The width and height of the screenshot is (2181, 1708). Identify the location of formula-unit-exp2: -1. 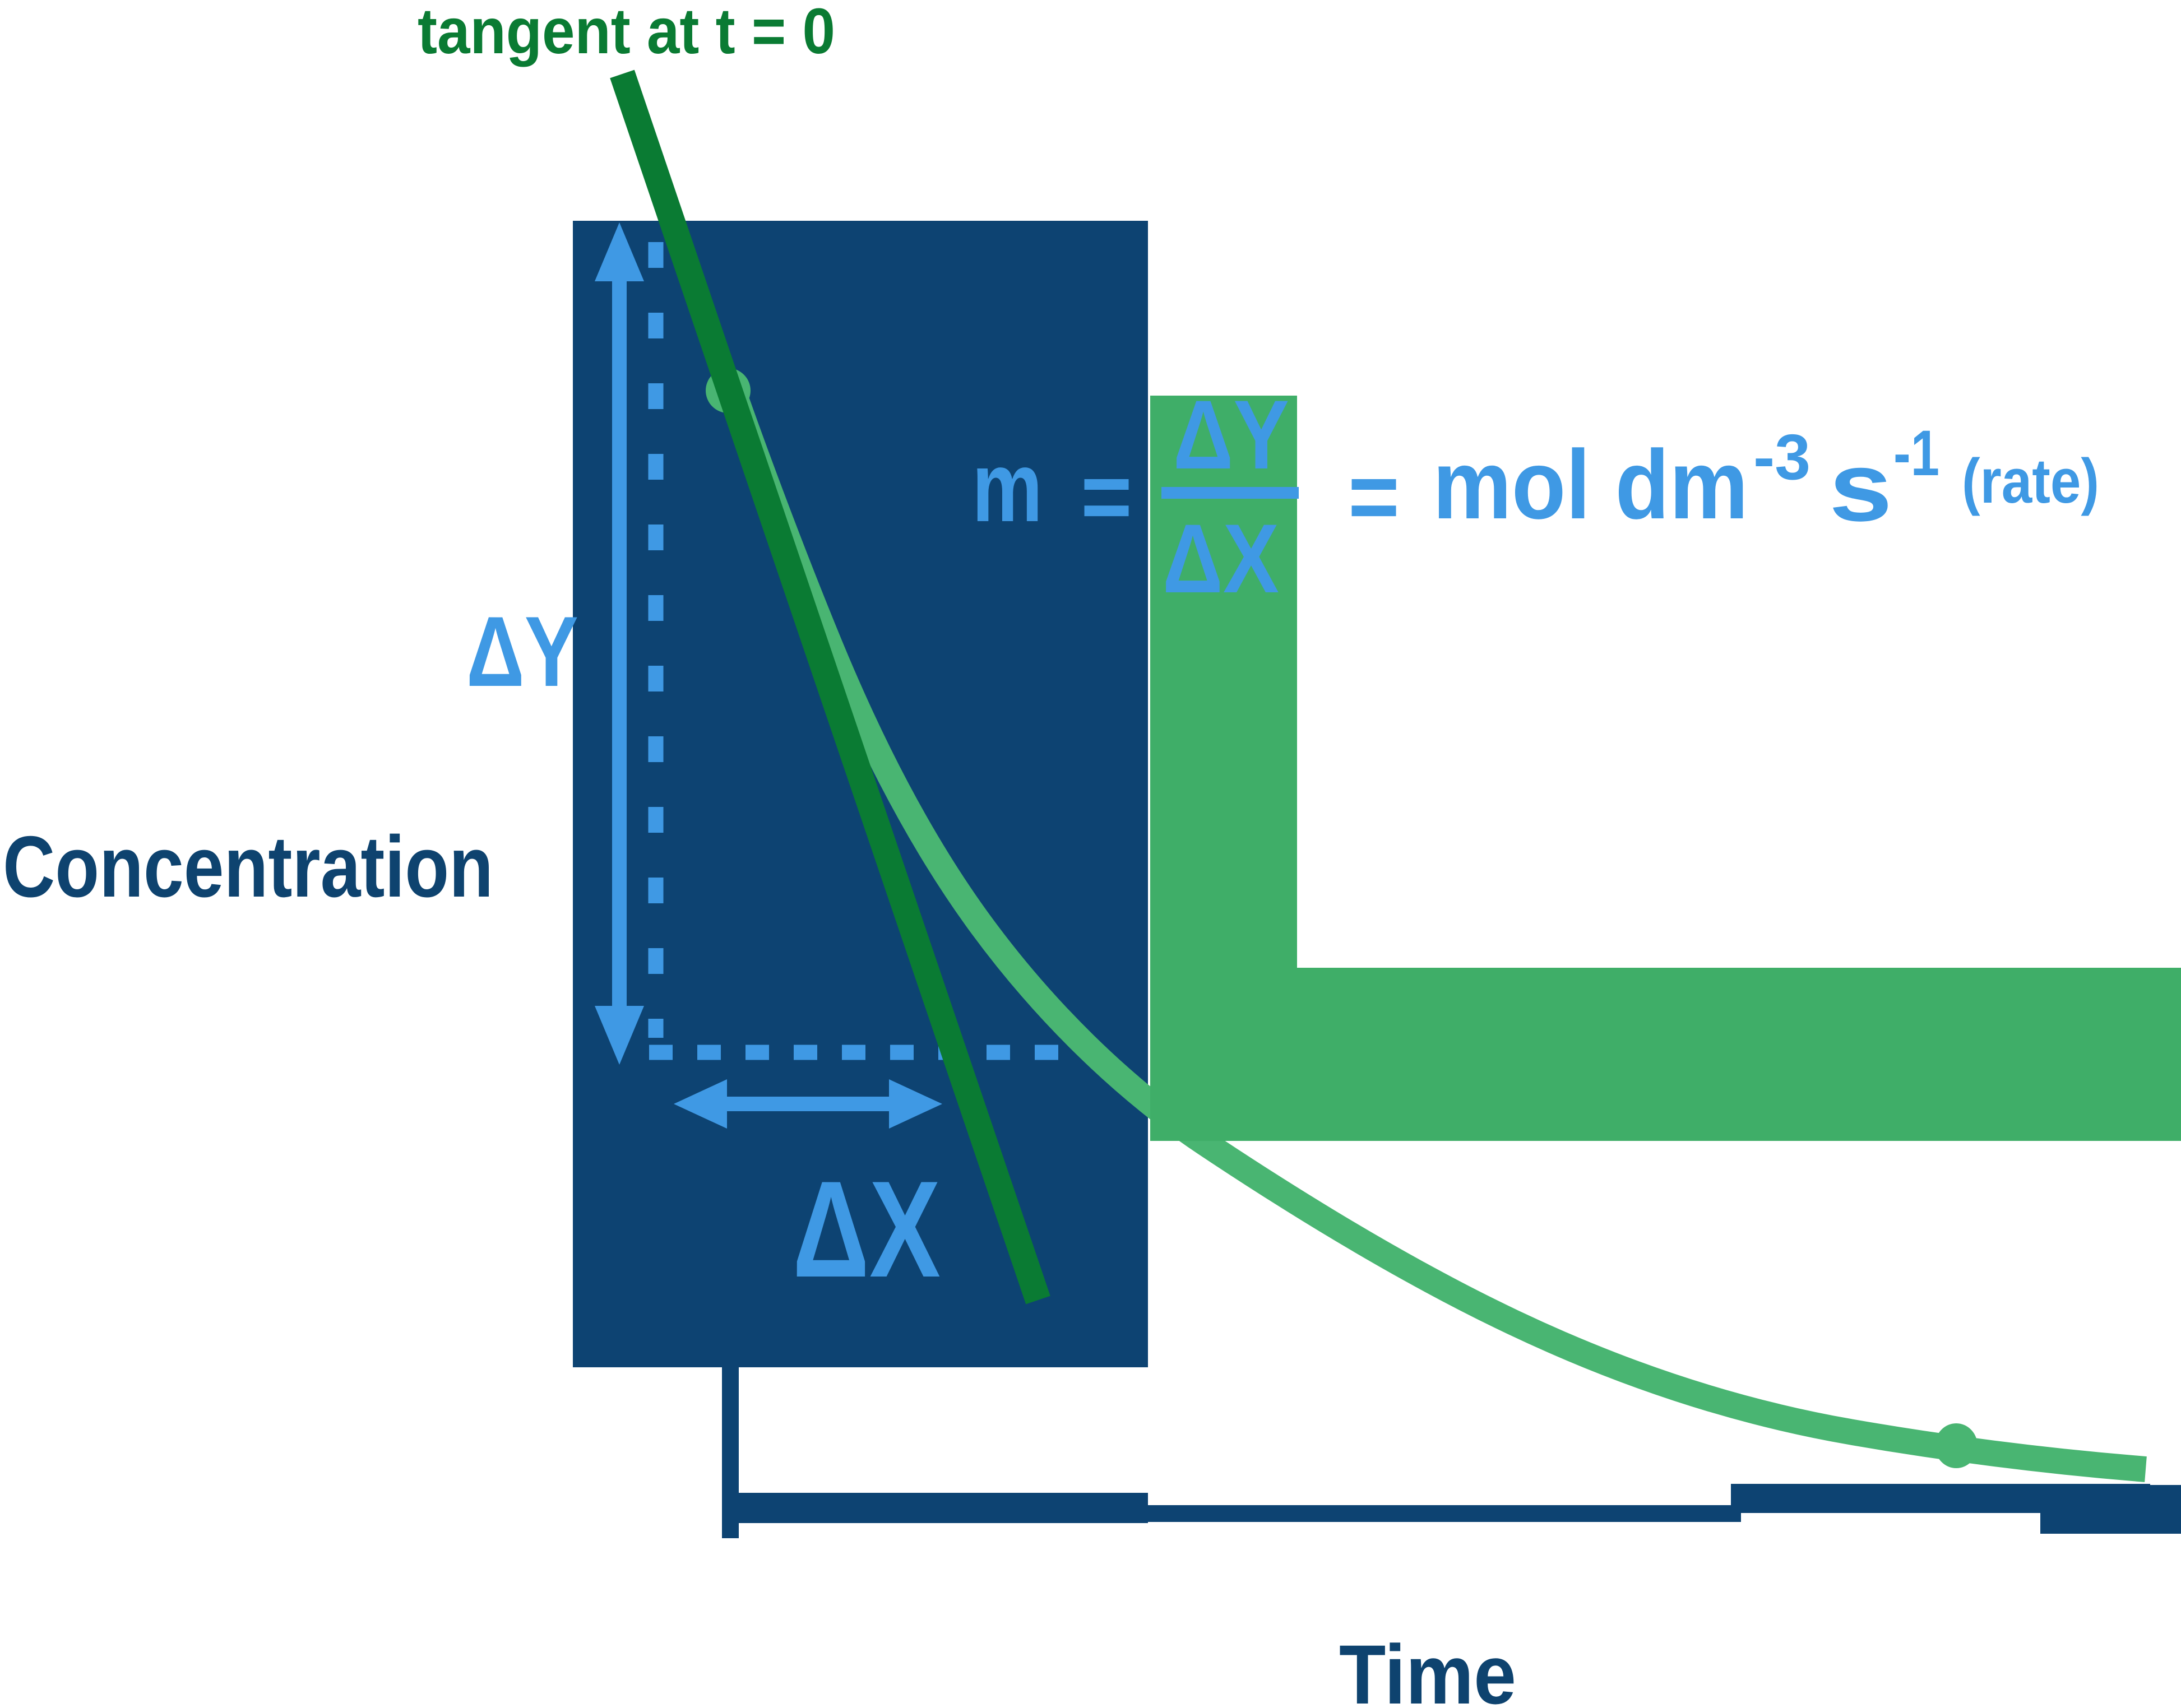
(1916, 453).